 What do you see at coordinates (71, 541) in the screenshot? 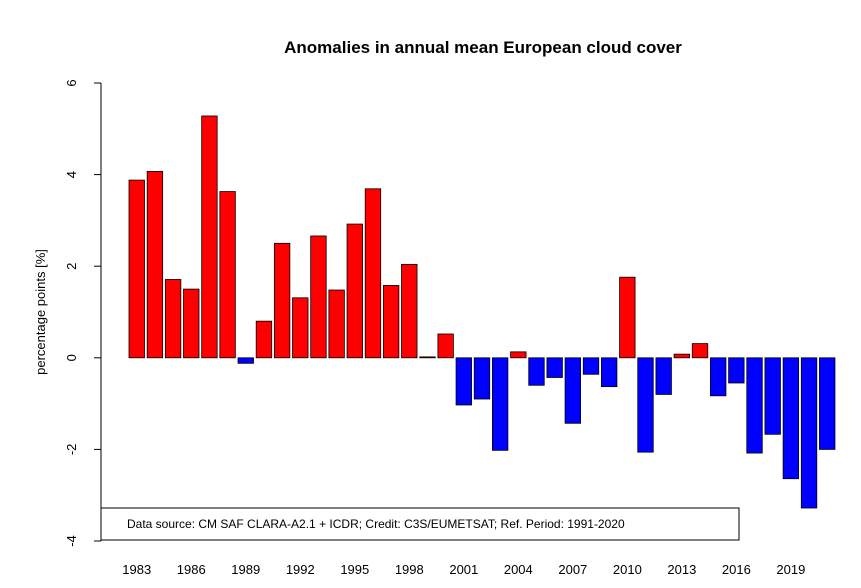
I see `y-tick-label: -4` at bounding box center [71, 541].